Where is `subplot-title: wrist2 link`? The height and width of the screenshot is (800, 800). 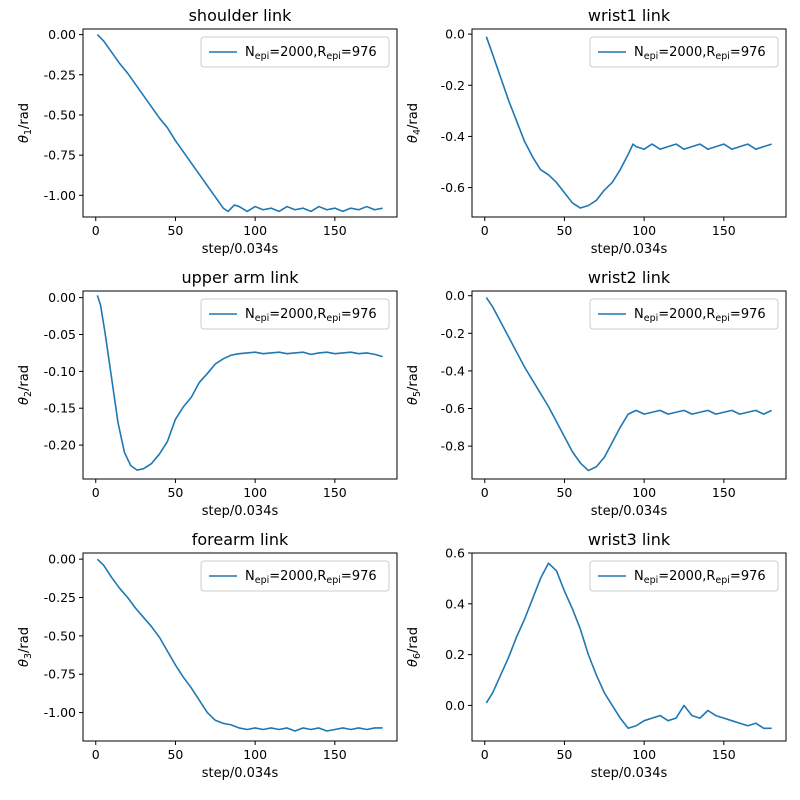 subplot-title: wrist2 link is located at coordinates (629, 277).